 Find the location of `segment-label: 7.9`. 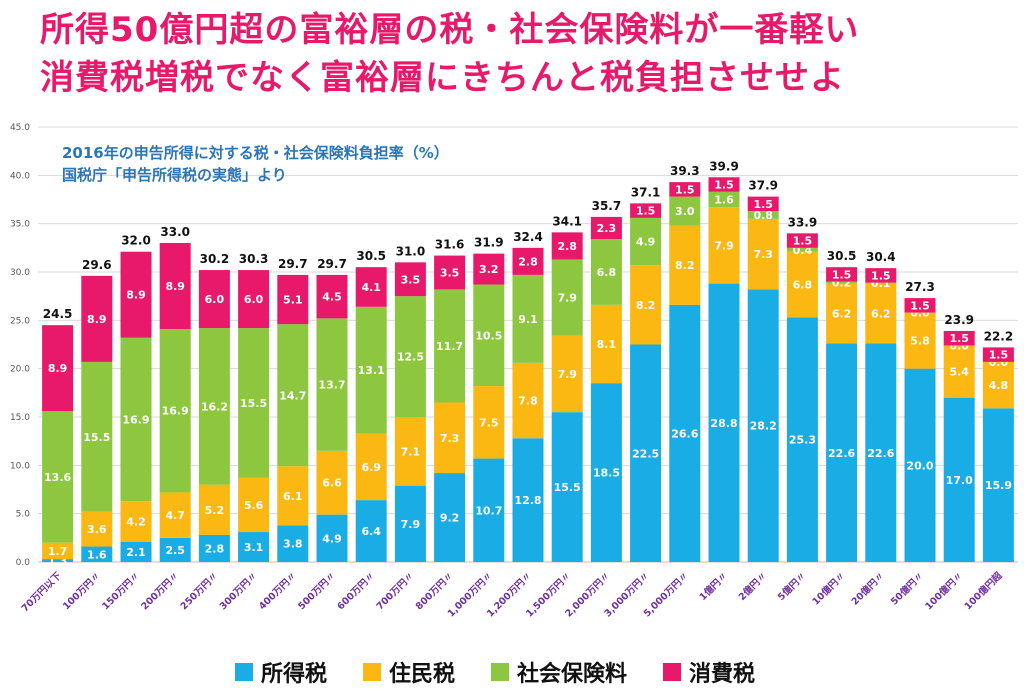

segment-label: 7.9 is located at coordinates (724, 245).